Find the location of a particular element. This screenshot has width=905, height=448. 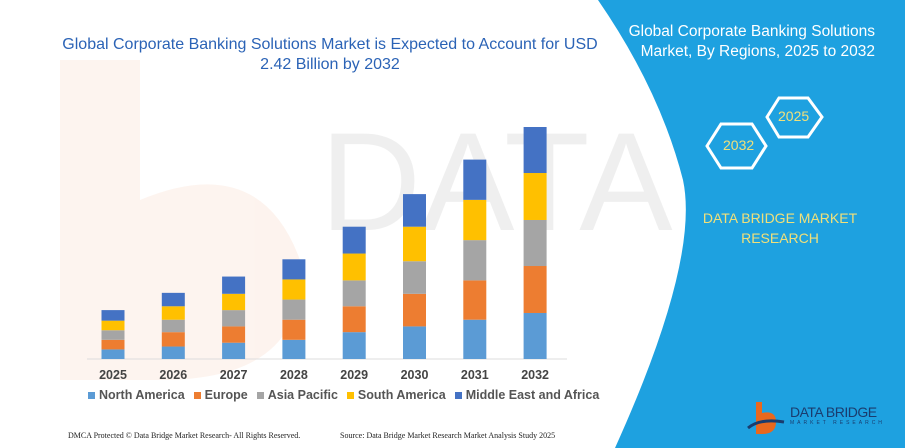

brand-text: DATA BRIDGE MARKET RESEARCH is located at coordinates (780, 228).